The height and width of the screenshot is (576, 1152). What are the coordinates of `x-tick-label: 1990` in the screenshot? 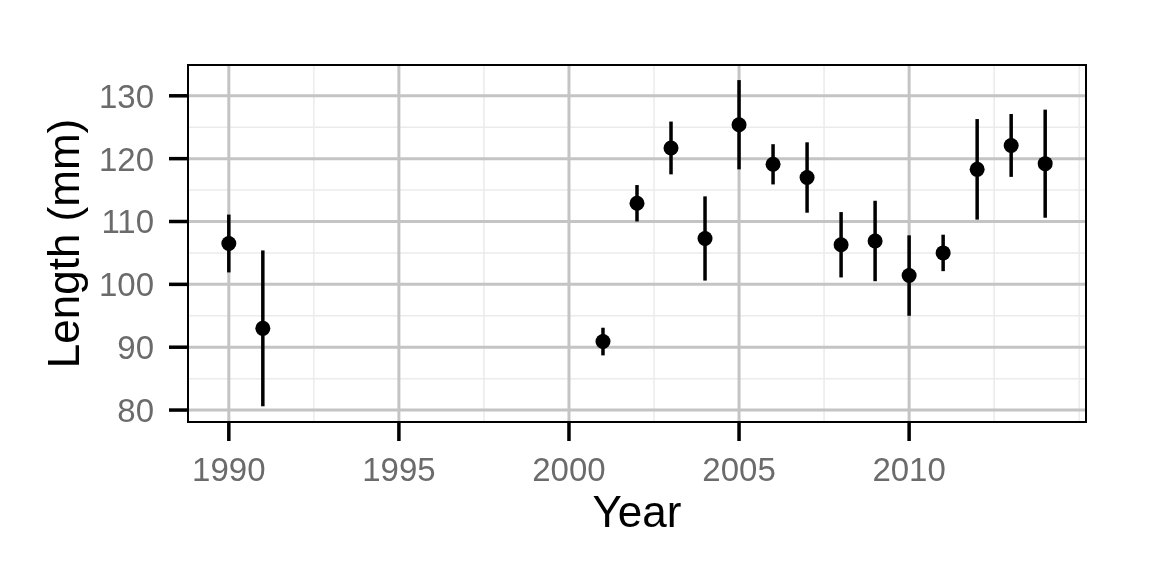 It's located at (229, 469).